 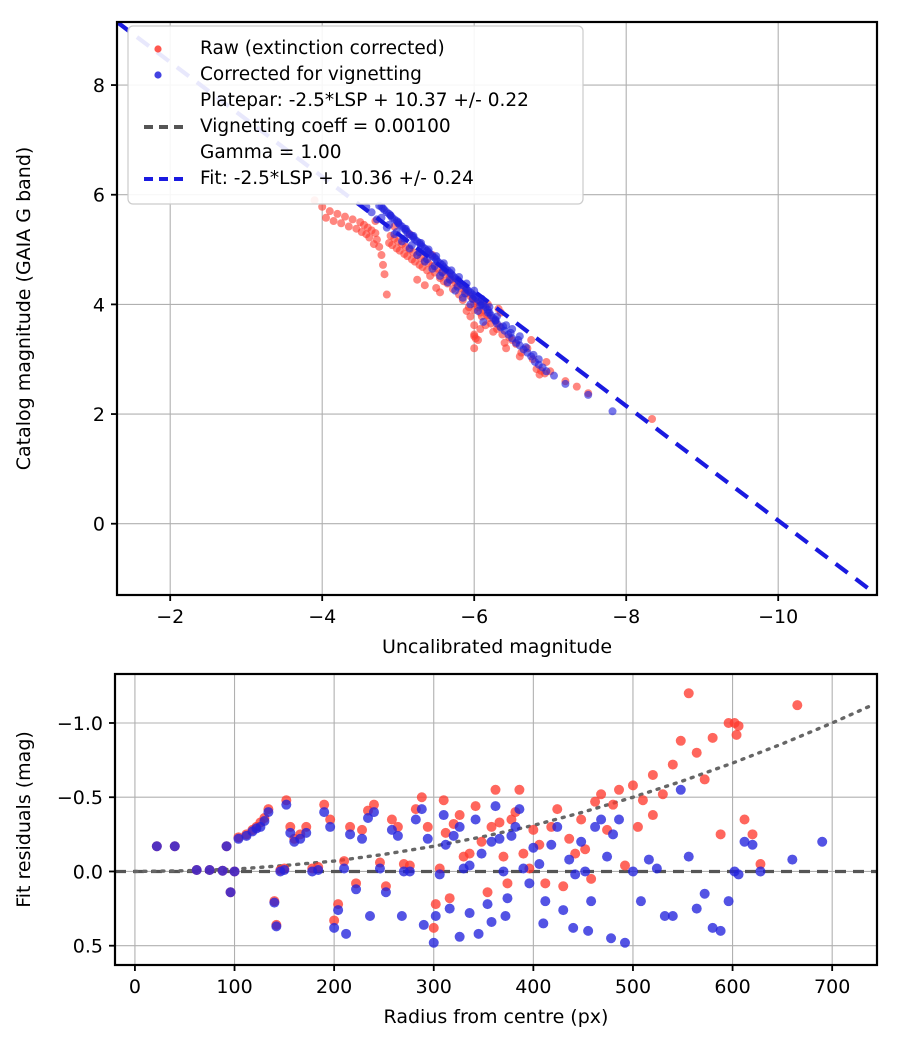 I want to click on y-axis-label: Catalog magnitude (GAIA G band), so click(x=24, y=309).